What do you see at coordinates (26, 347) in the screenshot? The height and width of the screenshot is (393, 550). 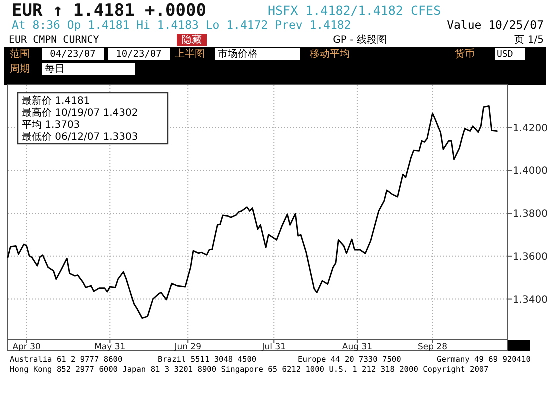 I see `x-tick-label: Apr 30` at bounding box center [26, 347].